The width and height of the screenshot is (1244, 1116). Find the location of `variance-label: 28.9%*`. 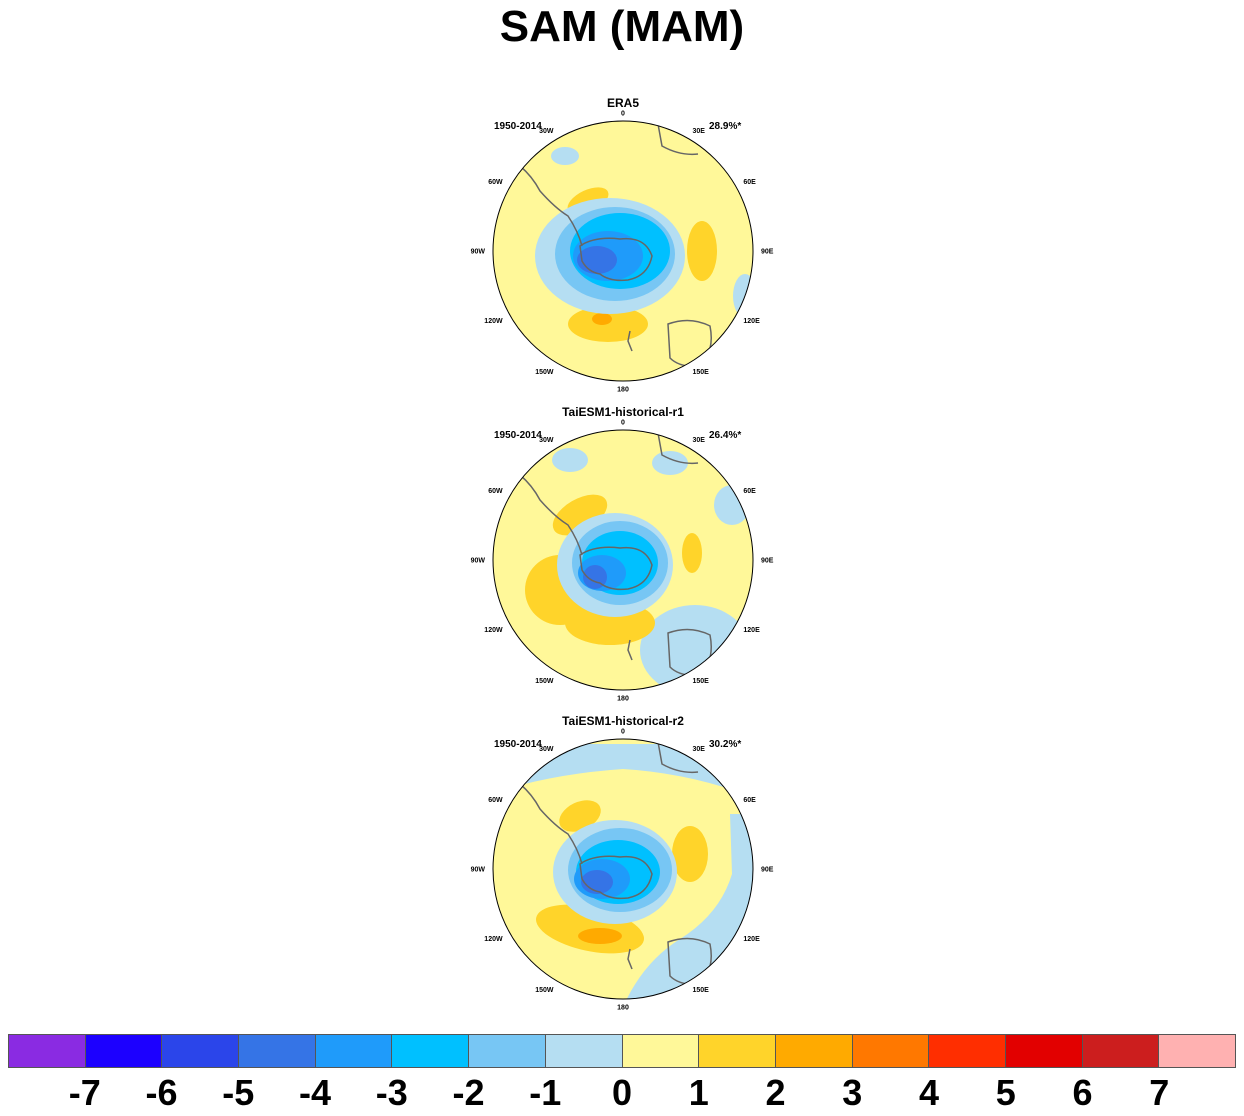

variance-label: 28.9%* is located at coordinates (725, 126).